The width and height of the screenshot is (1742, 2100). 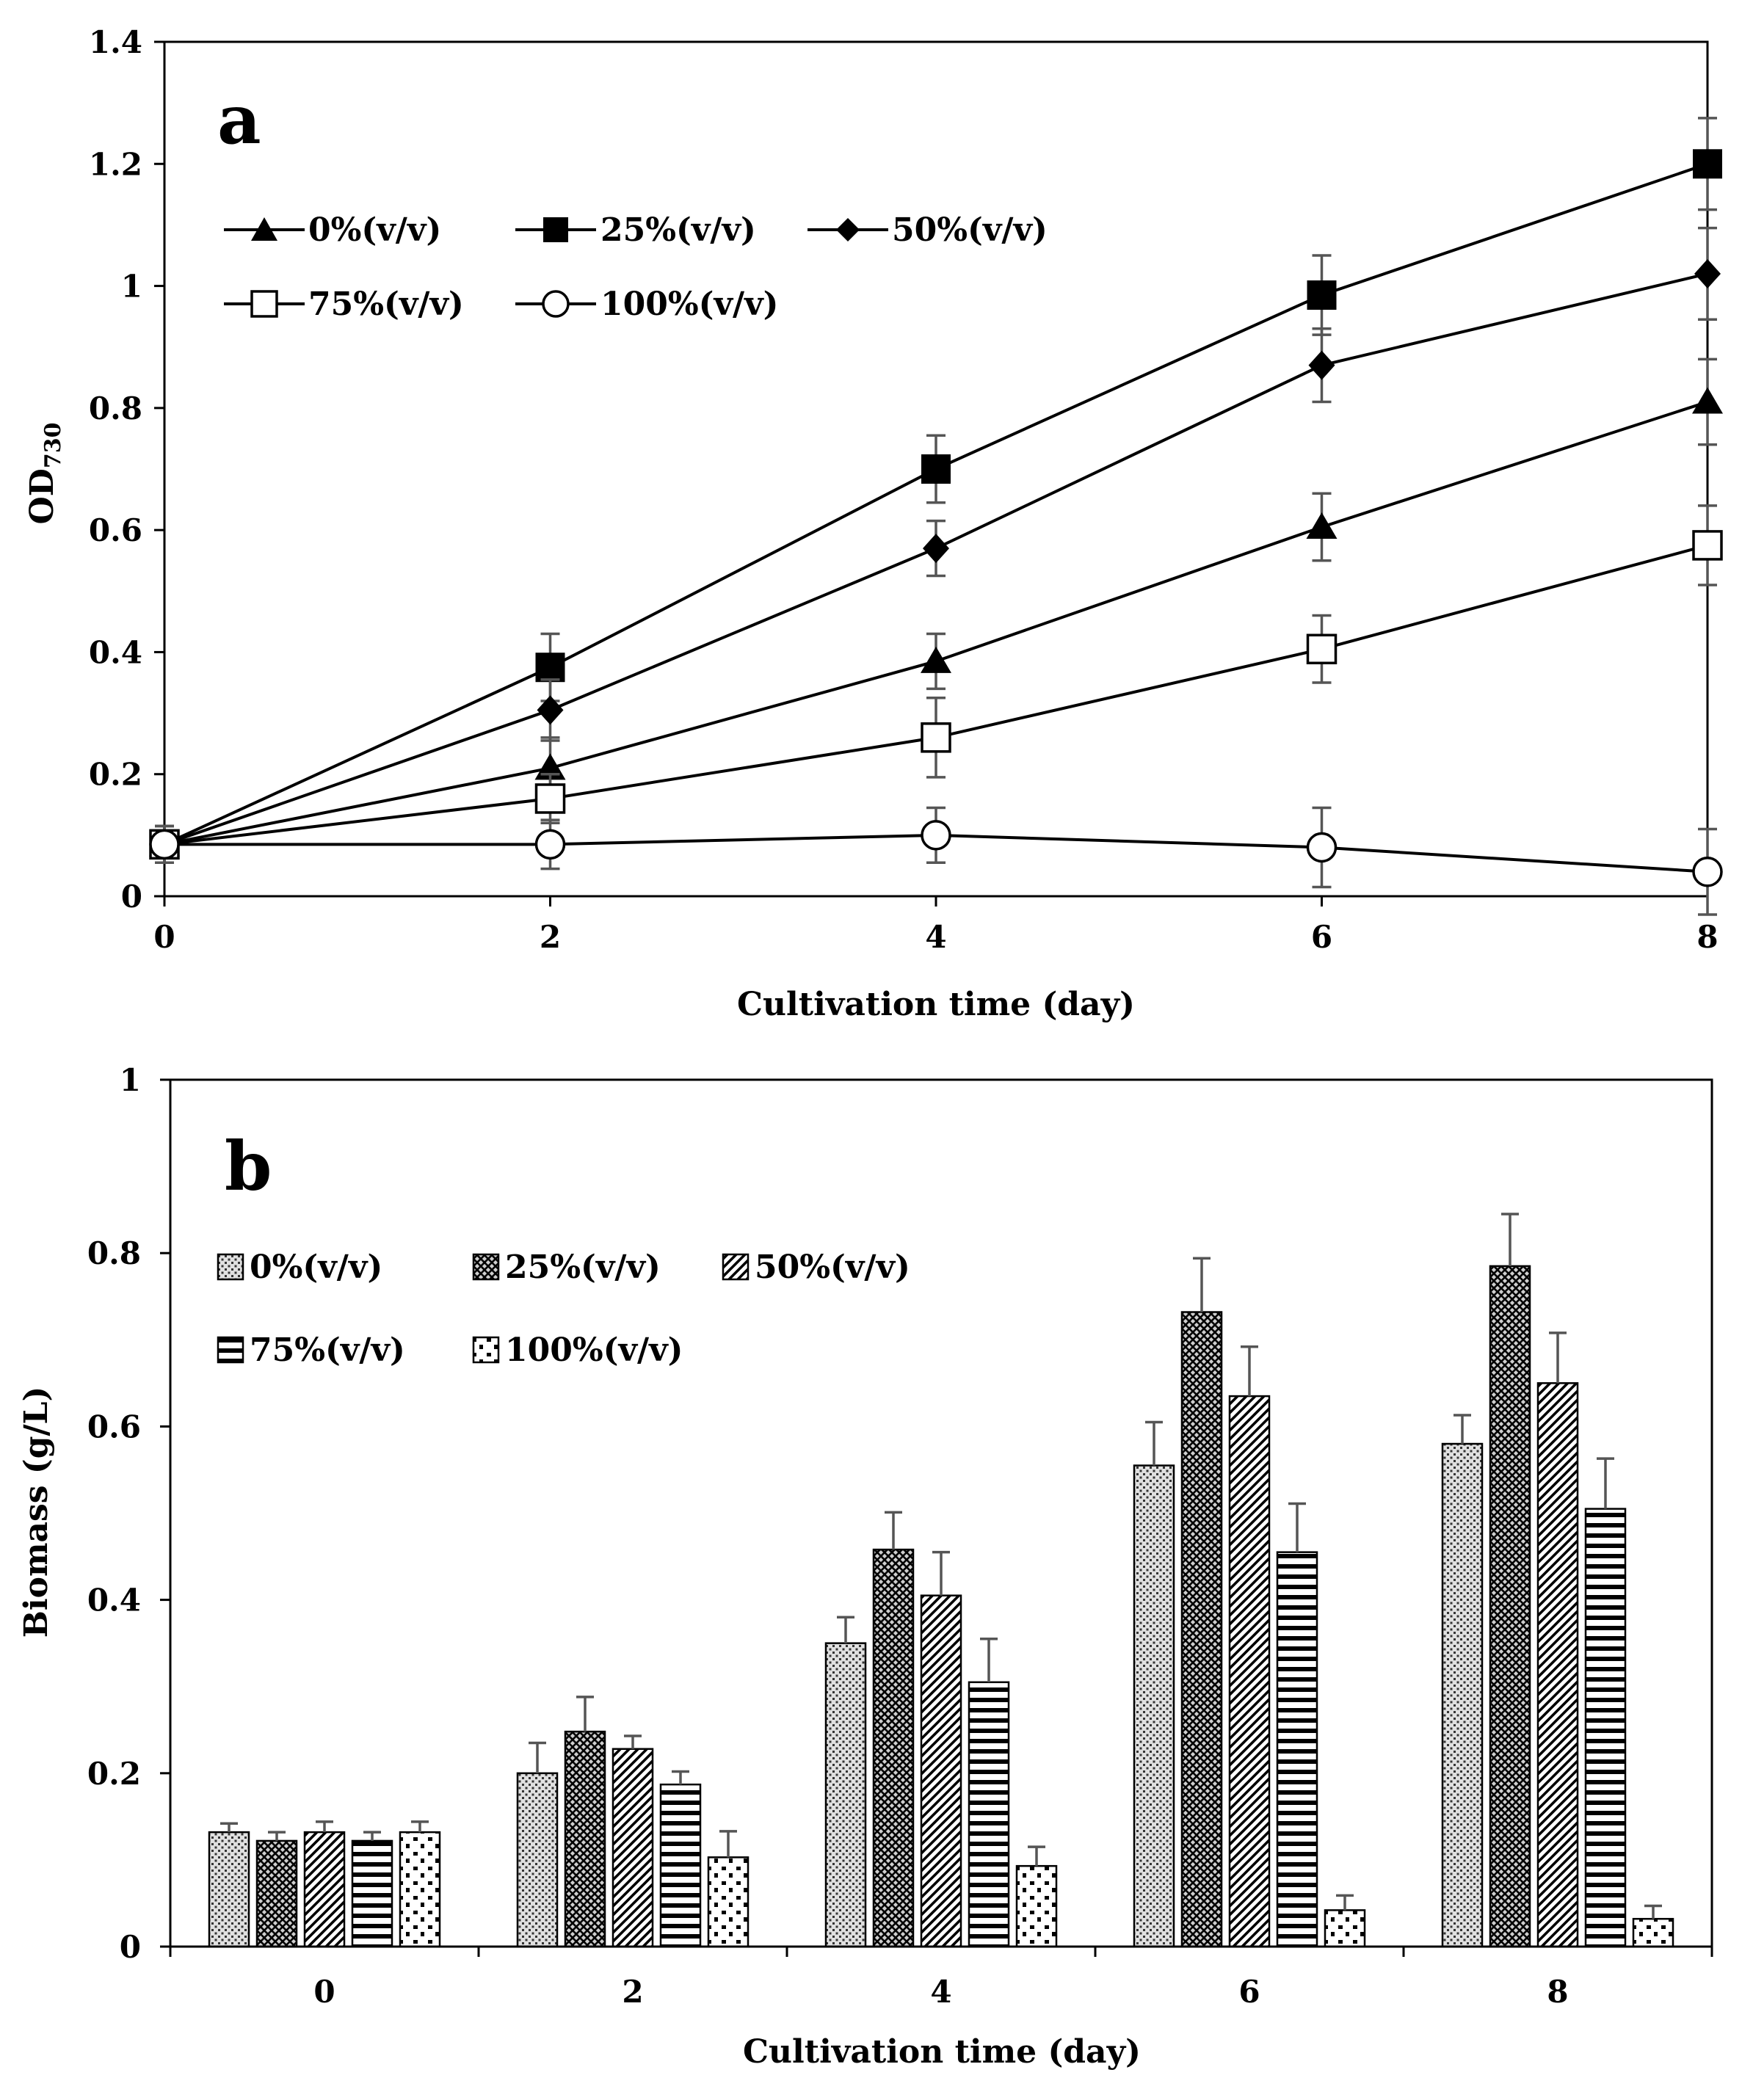 What do you see at coordinates (115, 530) in the screenshot?
I see `y-tick-label: 0.6` at bounding box center [115, 530].